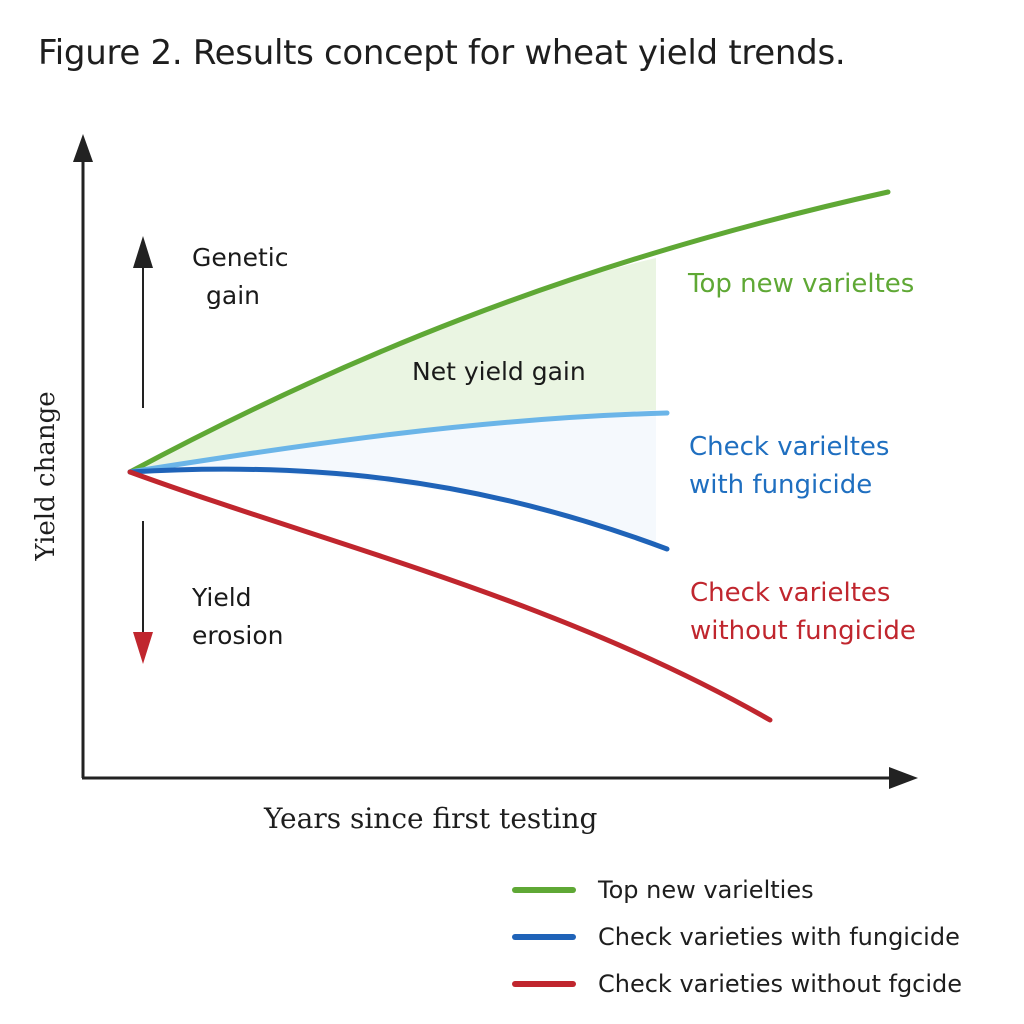 The height and width of the screenshot is (1024, 1024). Describe the element at coordinates (143, 252) in the screenshot. I see `up-arrow-icon` at that location.